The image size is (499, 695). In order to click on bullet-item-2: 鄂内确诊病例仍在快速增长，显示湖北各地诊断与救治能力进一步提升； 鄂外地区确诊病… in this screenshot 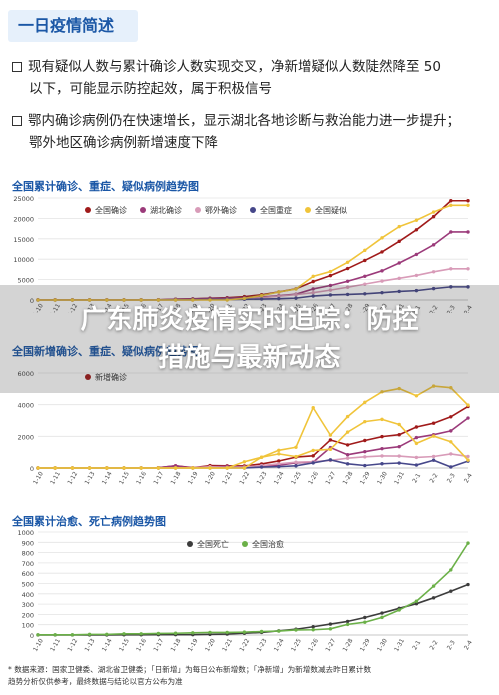, I will do `click(249, 132)`.